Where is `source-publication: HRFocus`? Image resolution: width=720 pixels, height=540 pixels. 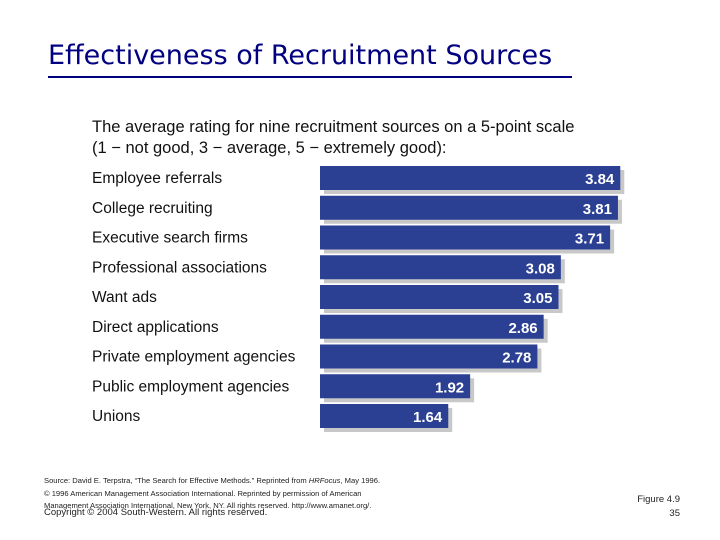 source-publication: HRFocus is located at coordinates (324, 480).